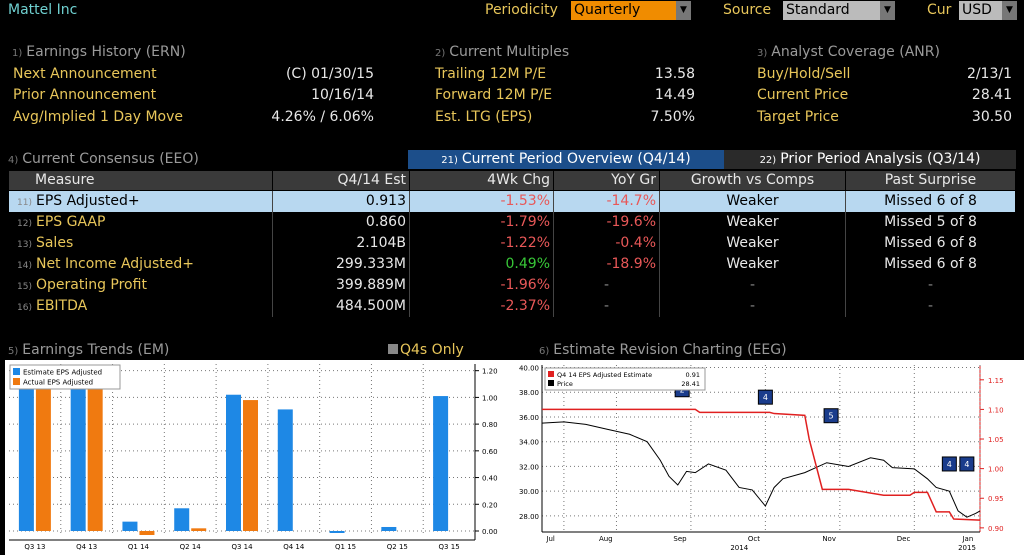  Describe the element at coordinates (753, 306) in the screenshot. I see `growth-cell: -` at that location.